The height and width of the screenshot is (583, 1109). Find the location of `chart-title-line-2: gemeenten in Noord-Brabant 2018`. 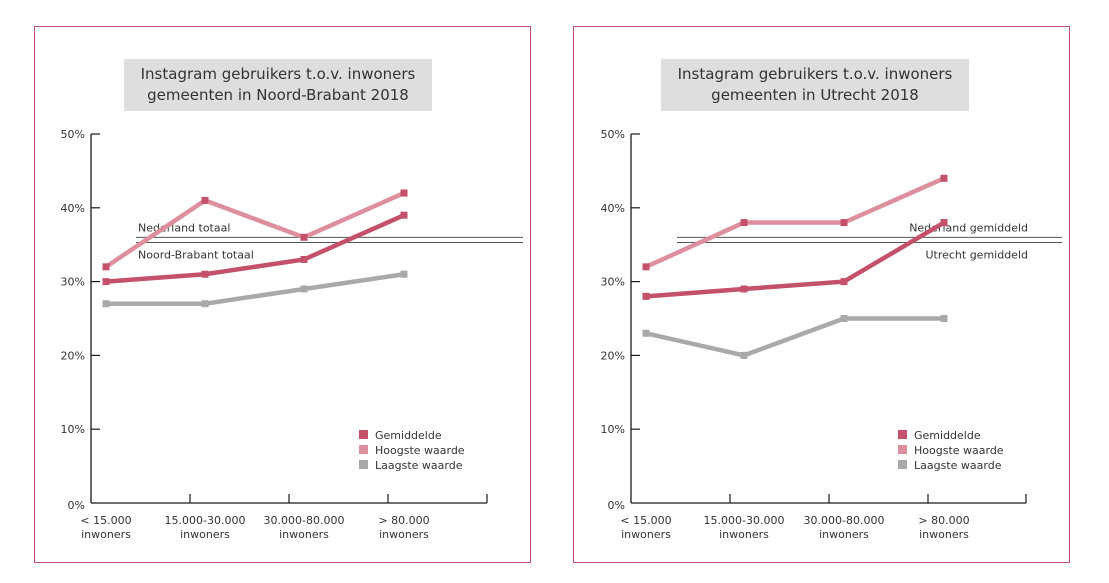

chart-title-line-2: gemeenten in Noord-Brabant 2018 is located at coordinates (278, 95).